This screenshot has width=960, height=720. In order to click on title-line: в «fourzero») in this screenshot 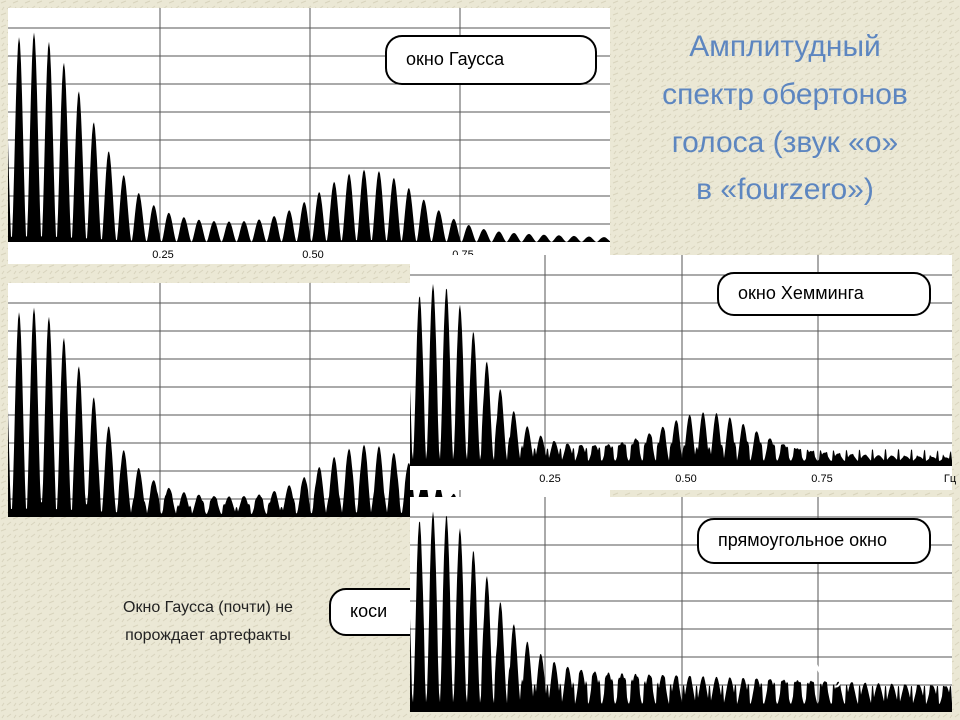, I will do `click(785, 189)`.